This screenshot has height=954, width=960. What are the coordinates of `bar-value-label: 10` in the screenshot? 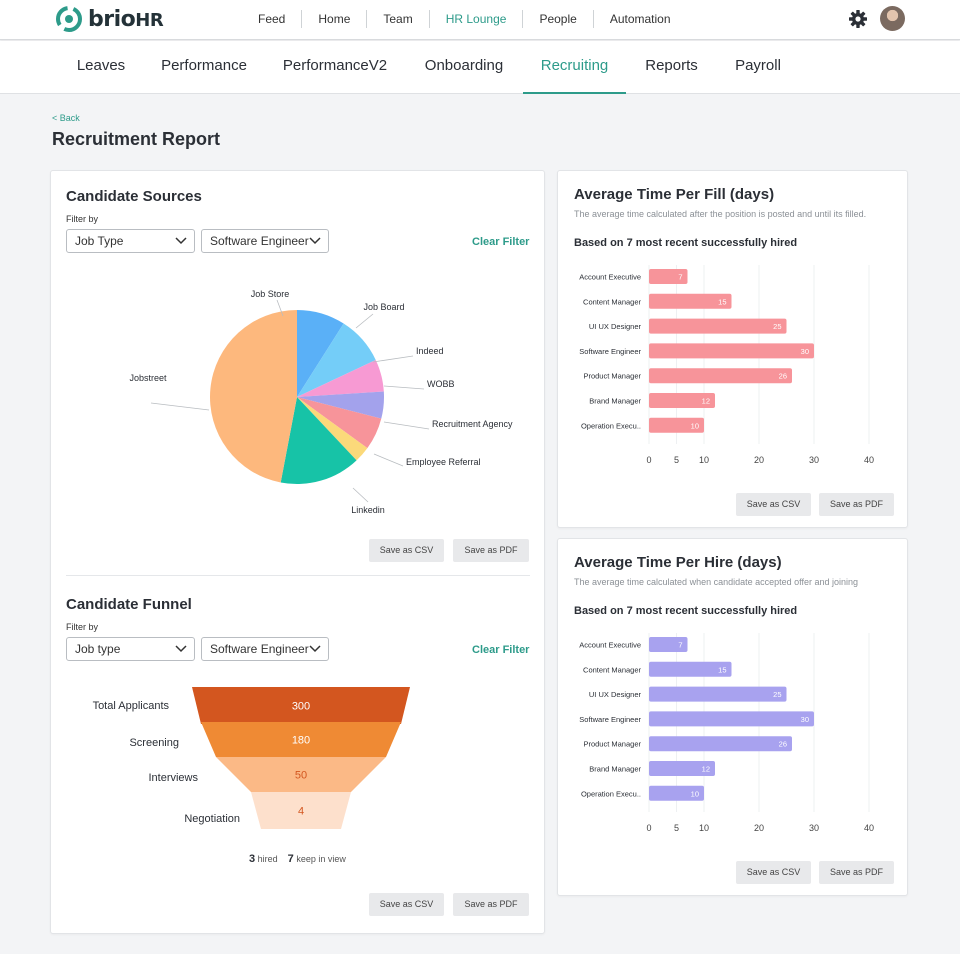 It's located at (695, 425).